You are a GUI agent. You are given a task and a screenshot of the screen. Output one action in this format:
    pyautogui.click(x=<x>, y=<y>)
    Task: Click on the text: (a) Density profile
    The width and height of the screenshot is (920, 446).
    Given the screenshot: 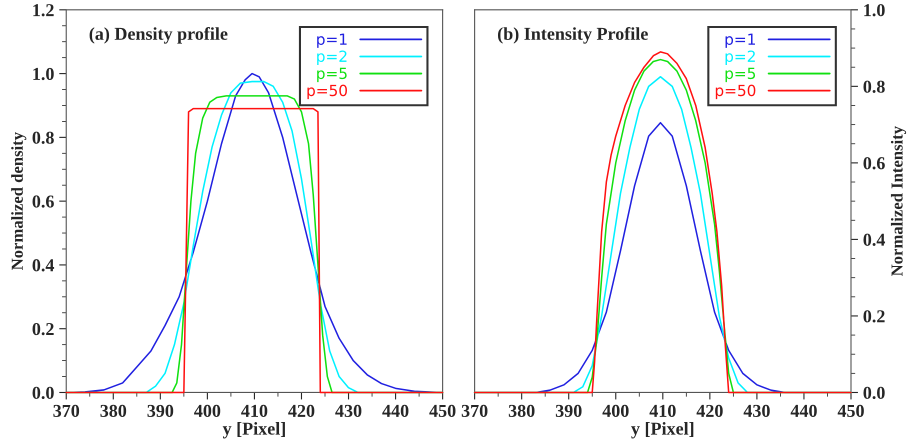 What is the action you would take?
    pyautogui.click(x=159, y=35)
    